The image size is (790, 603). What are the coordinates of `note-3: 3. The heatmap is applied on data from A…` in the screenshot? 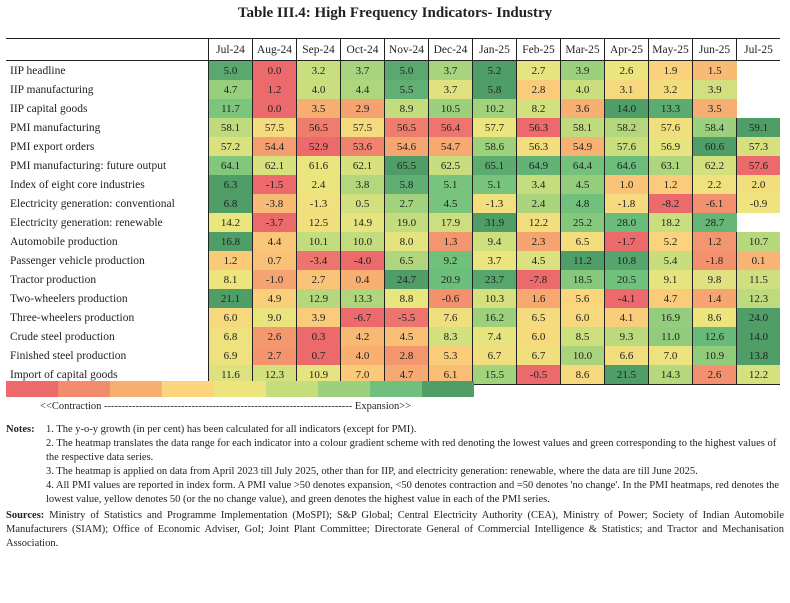 It's located at (372, 471).